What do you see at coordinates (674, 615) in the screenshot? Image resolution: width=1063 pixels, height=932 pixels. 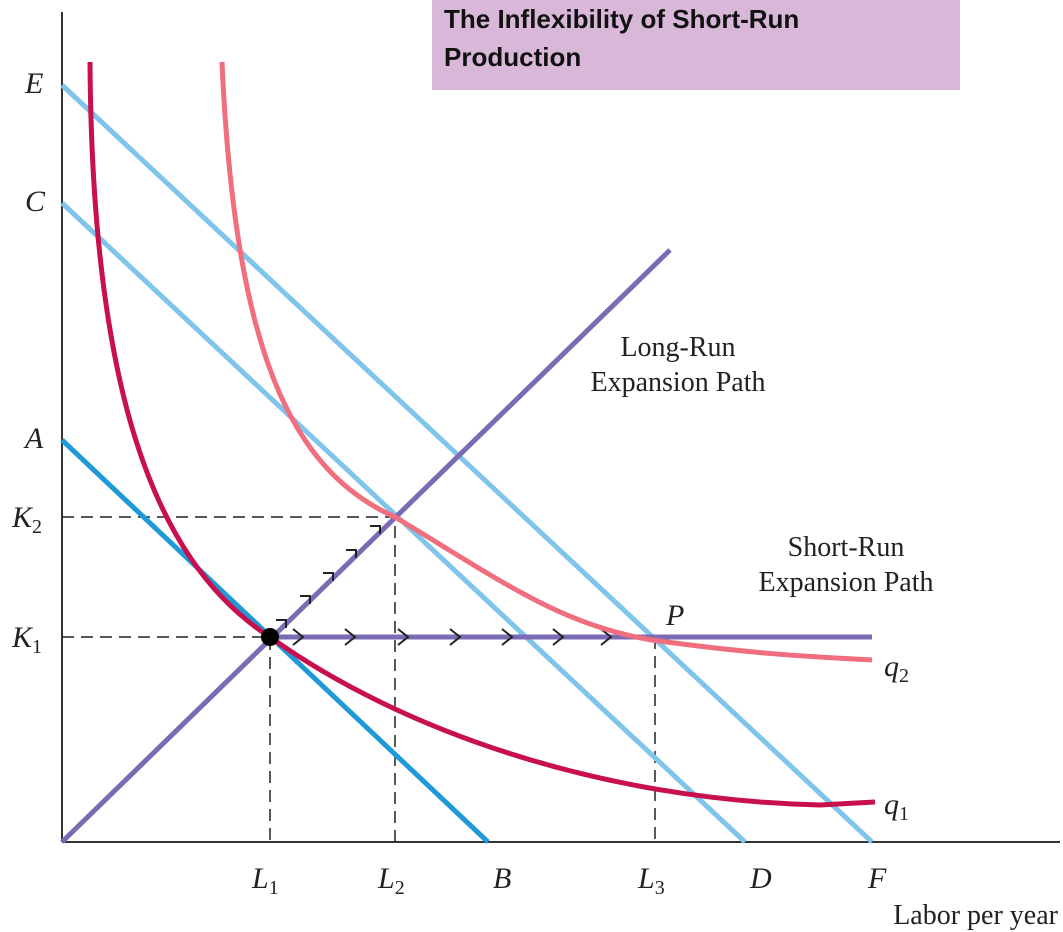 I see `label-p: P` at bounding box center [674, 615].